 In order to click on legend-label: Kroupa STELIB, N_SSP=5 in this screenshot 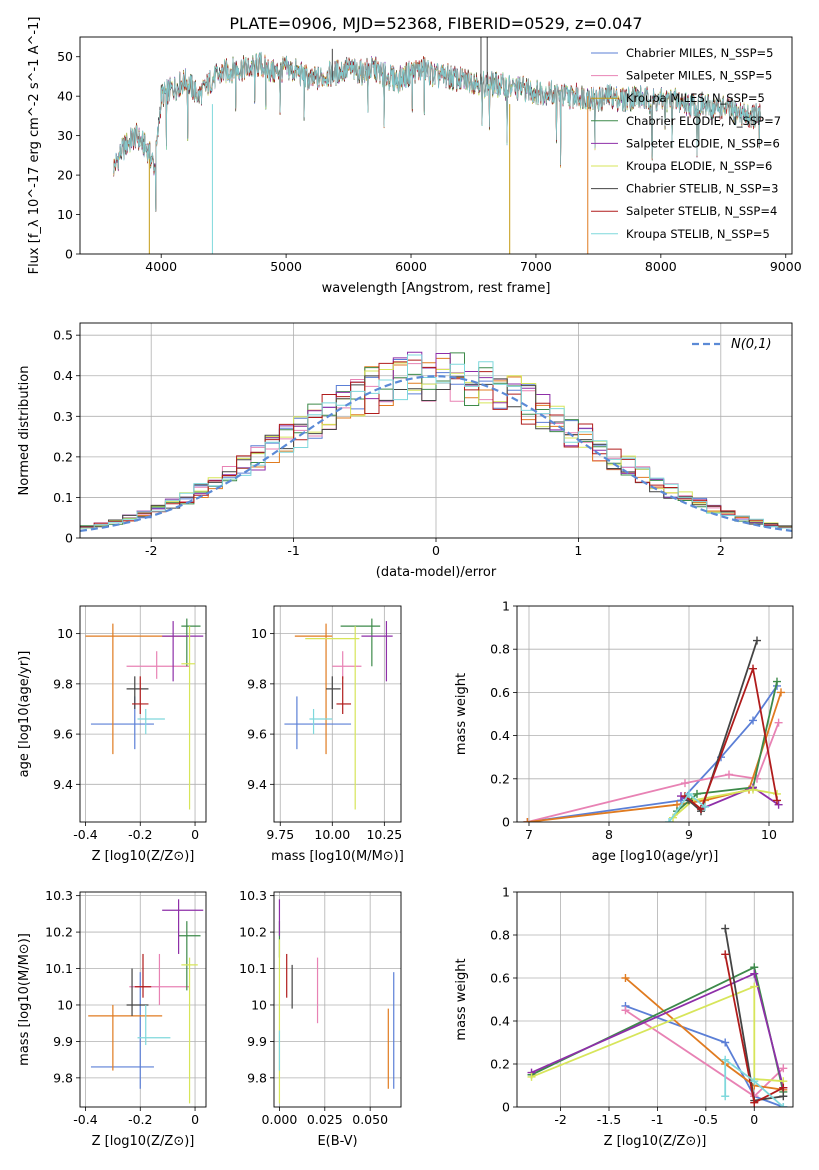, I will do `click(698, 234)`.